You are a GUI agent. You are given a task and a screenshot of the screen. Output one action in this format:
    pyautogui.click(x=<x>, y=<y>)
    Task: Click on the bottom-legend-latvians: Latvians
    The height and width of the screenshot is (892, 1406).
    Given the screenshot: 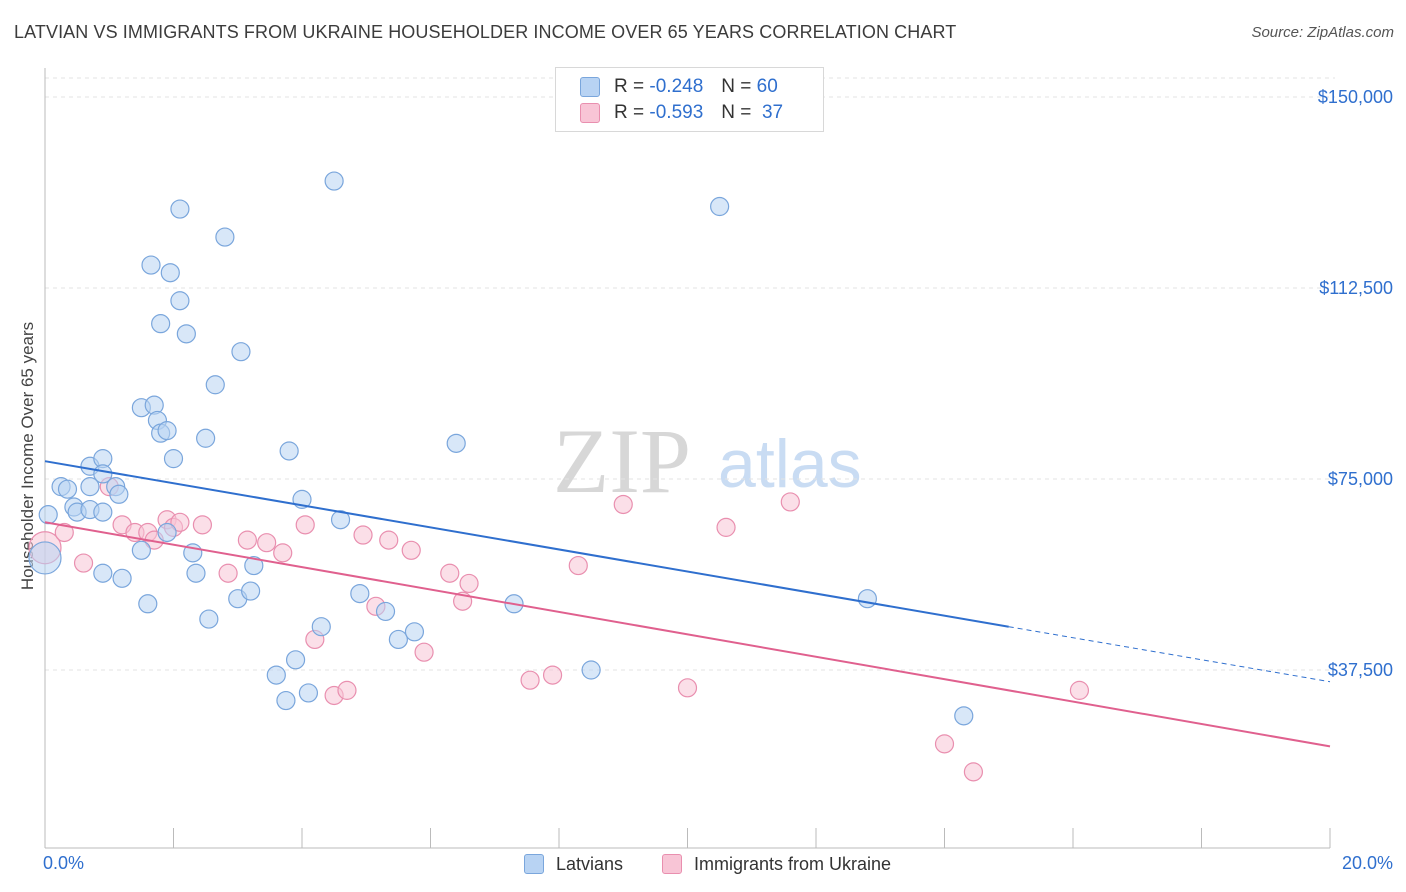 What is the action you would take?
    pyautogui.click(x=573, y=864)
    